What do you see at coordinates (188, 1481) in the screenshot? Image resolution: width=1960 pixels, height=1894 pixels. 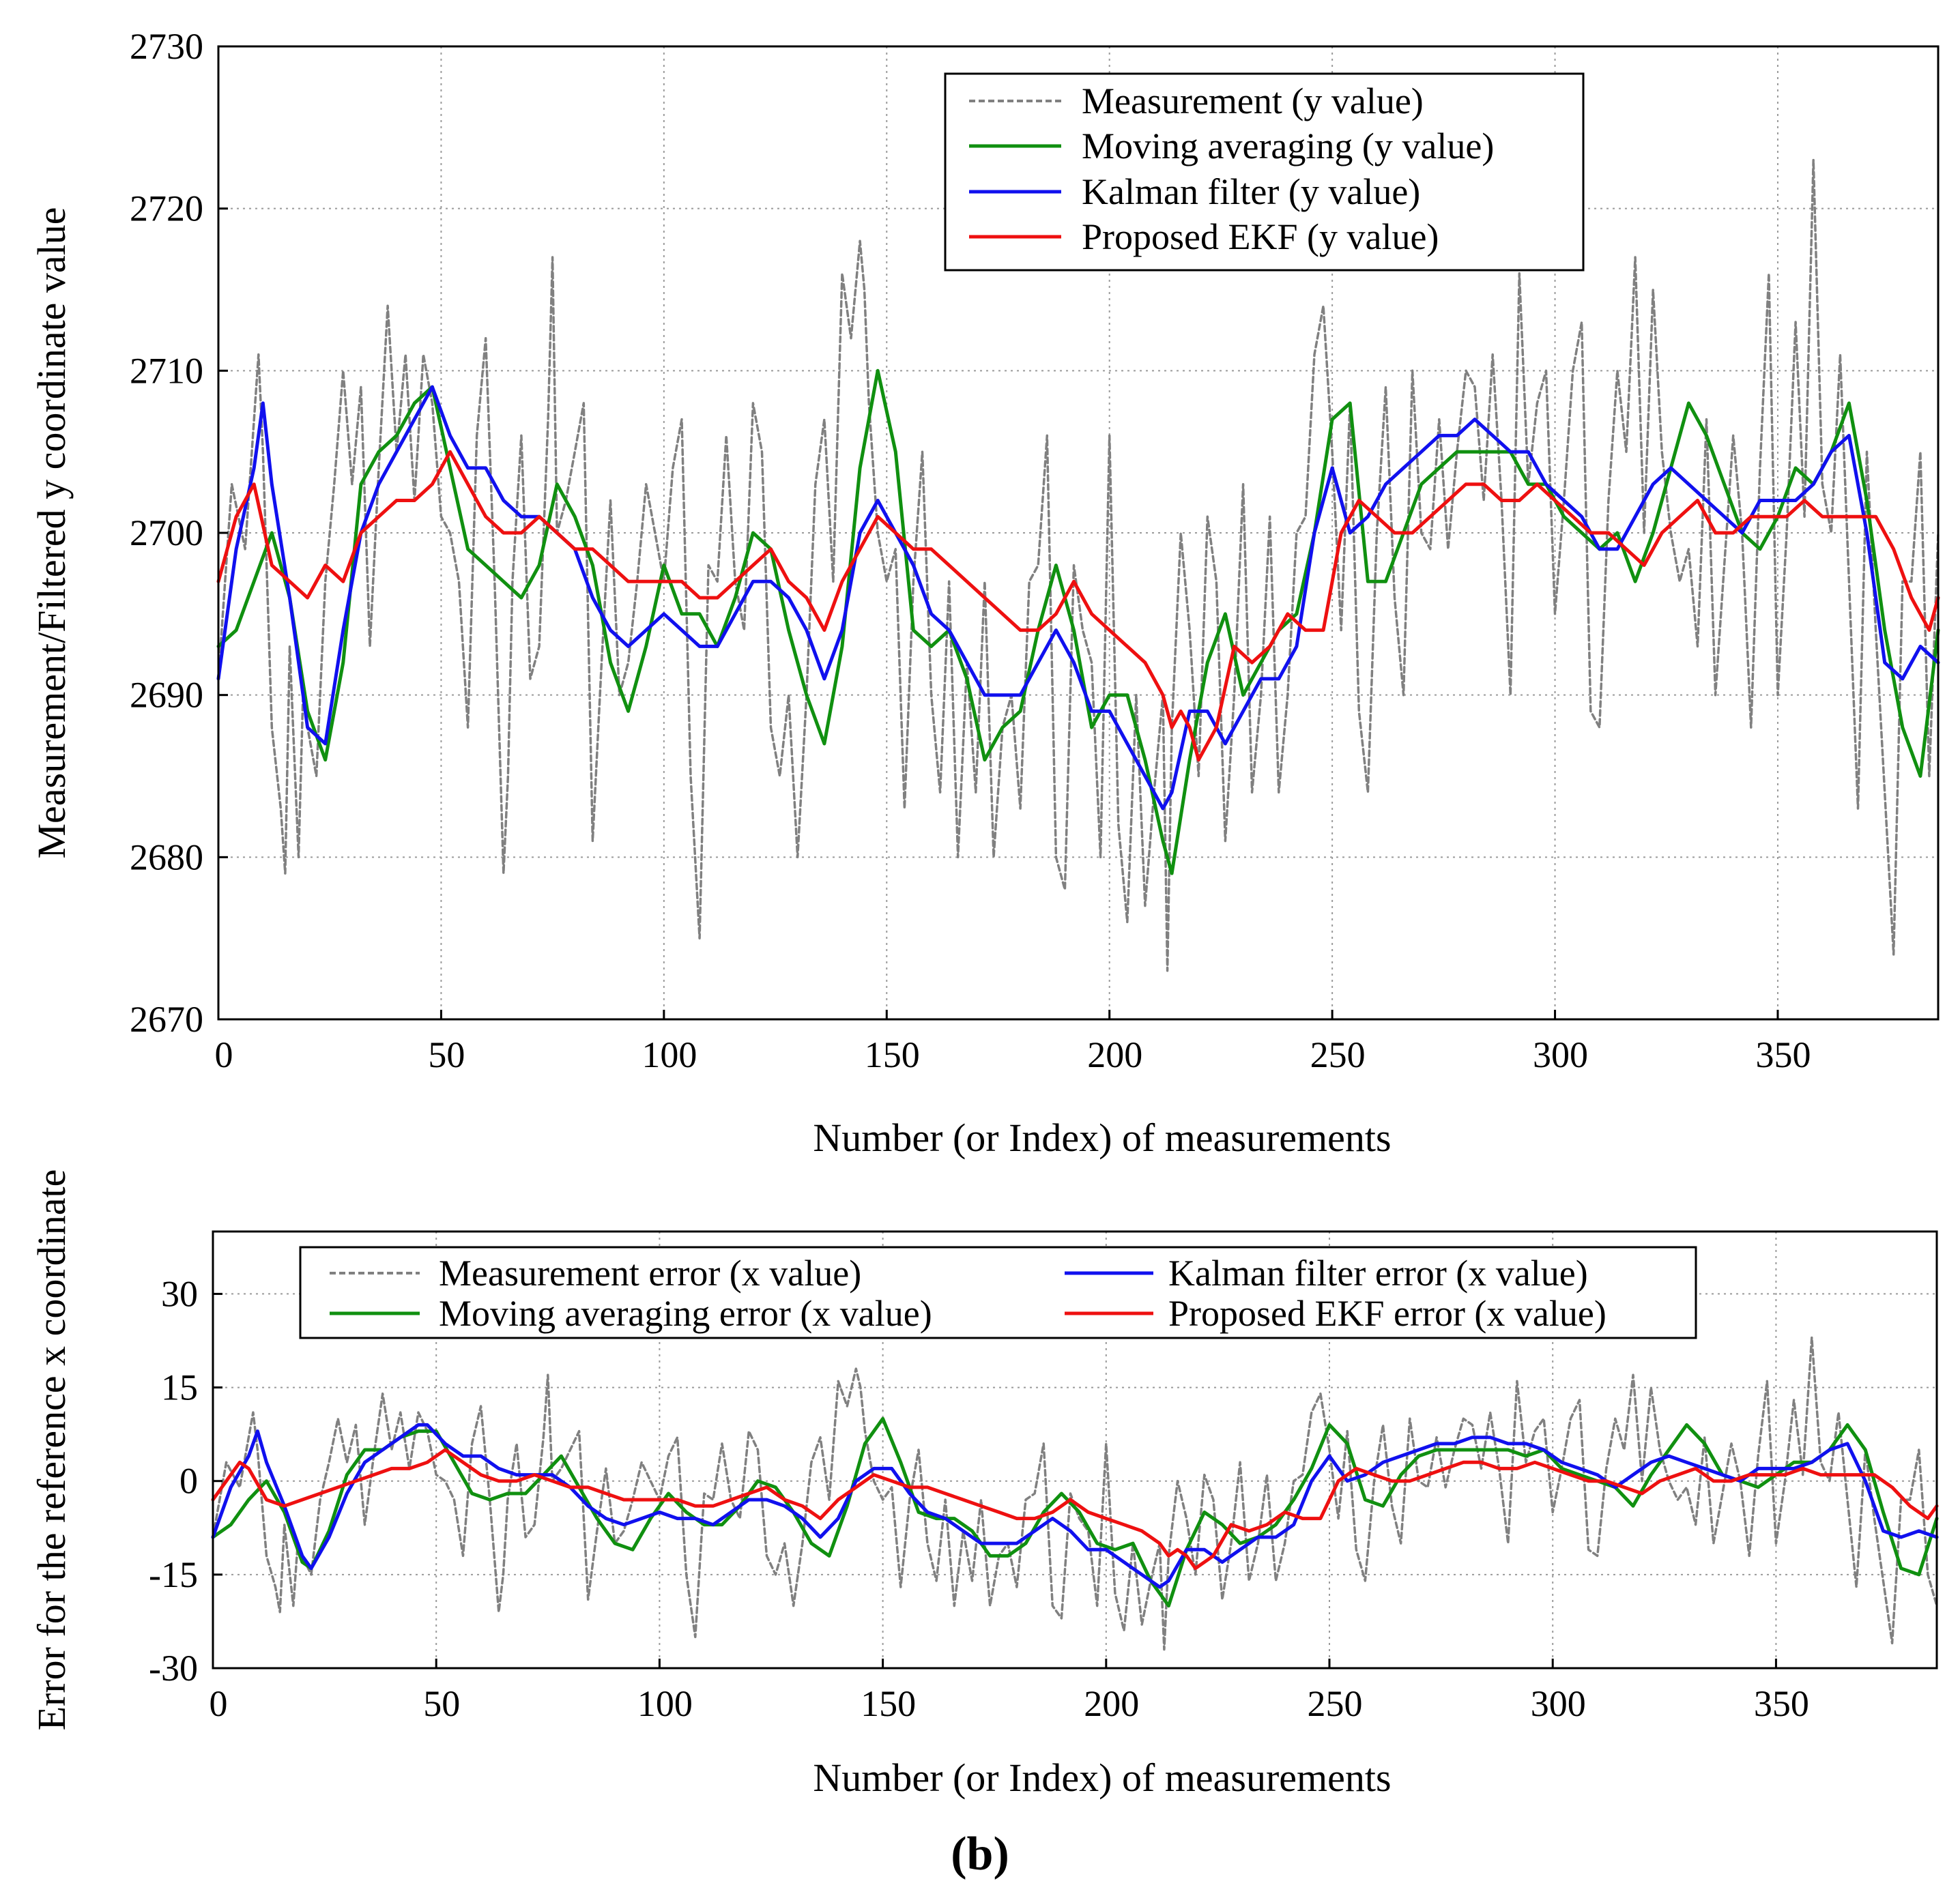 I see `tick-label-y: 0` at bounding box center [188, 1481].